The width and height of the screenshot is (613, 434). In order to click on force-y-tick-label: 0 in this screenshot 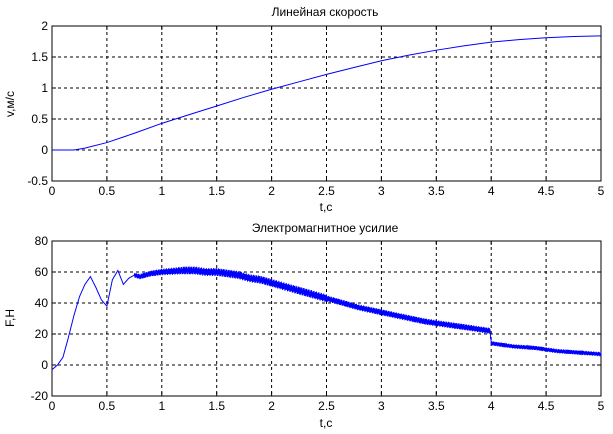, I will do `click(44, 365)`.